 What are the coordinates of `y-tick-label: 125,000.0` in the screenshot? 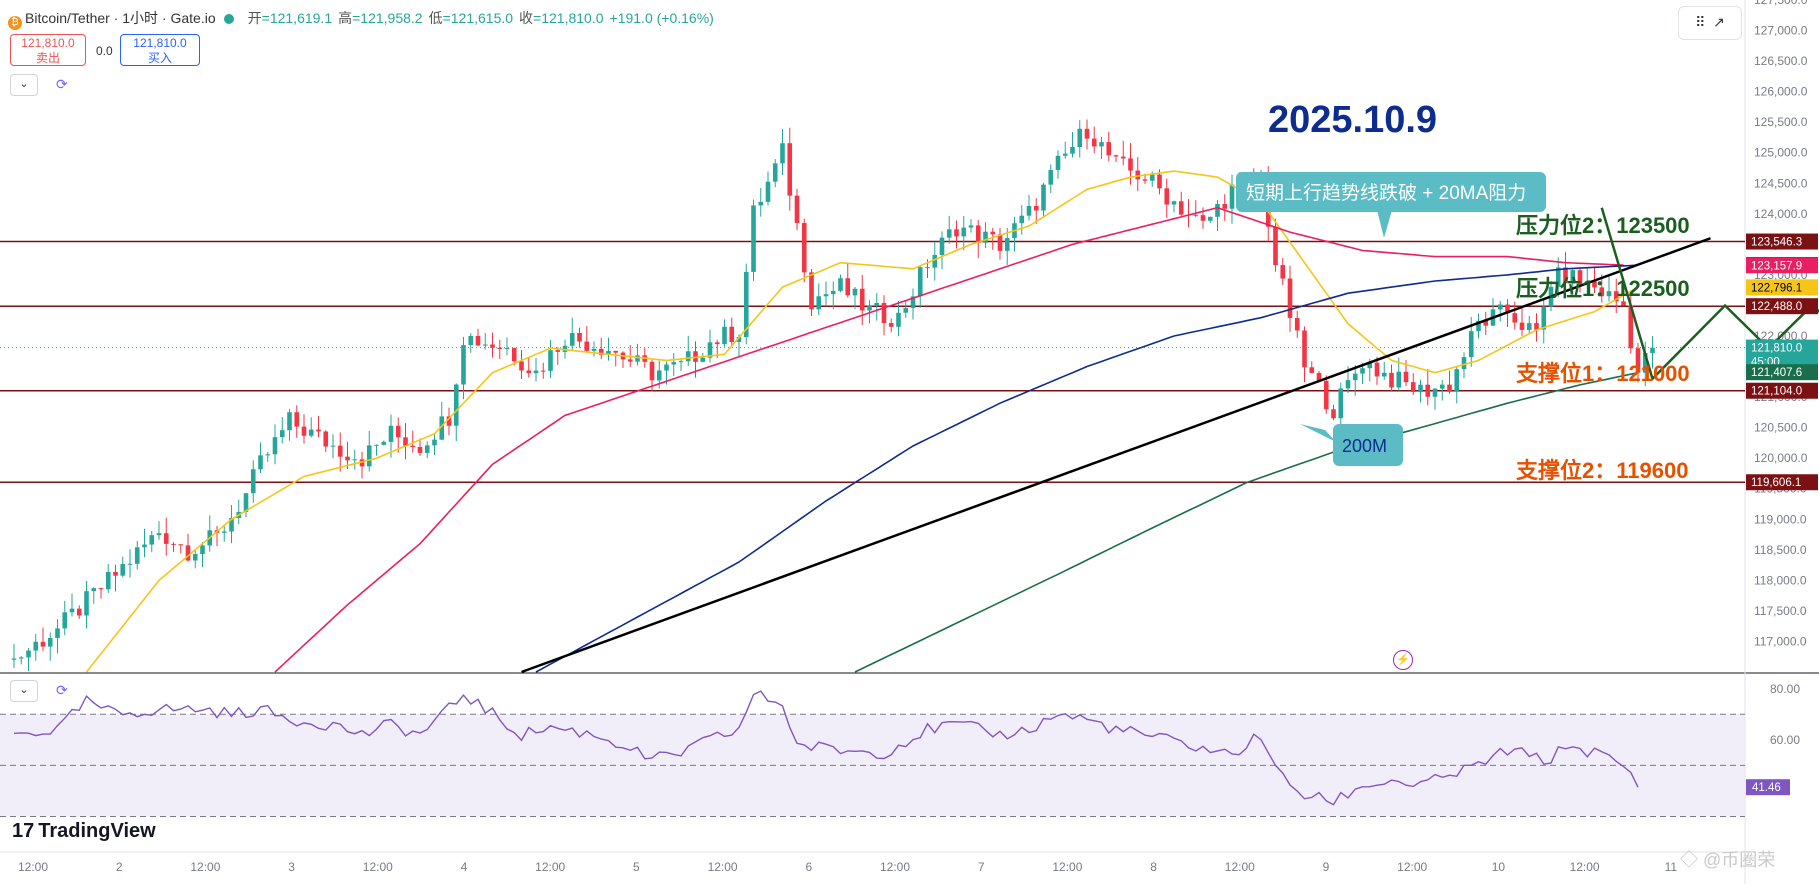 It's located at (1781, 153).